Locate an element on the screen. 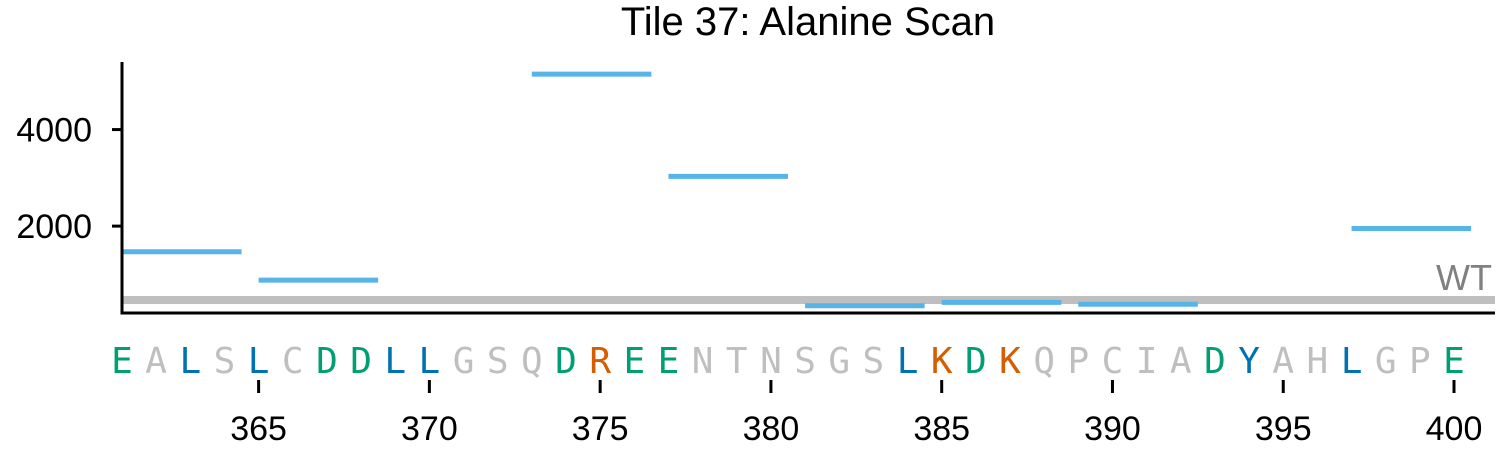 The image size is (1500, 450). sequence-residue: T is located at coordinates (737, 361).